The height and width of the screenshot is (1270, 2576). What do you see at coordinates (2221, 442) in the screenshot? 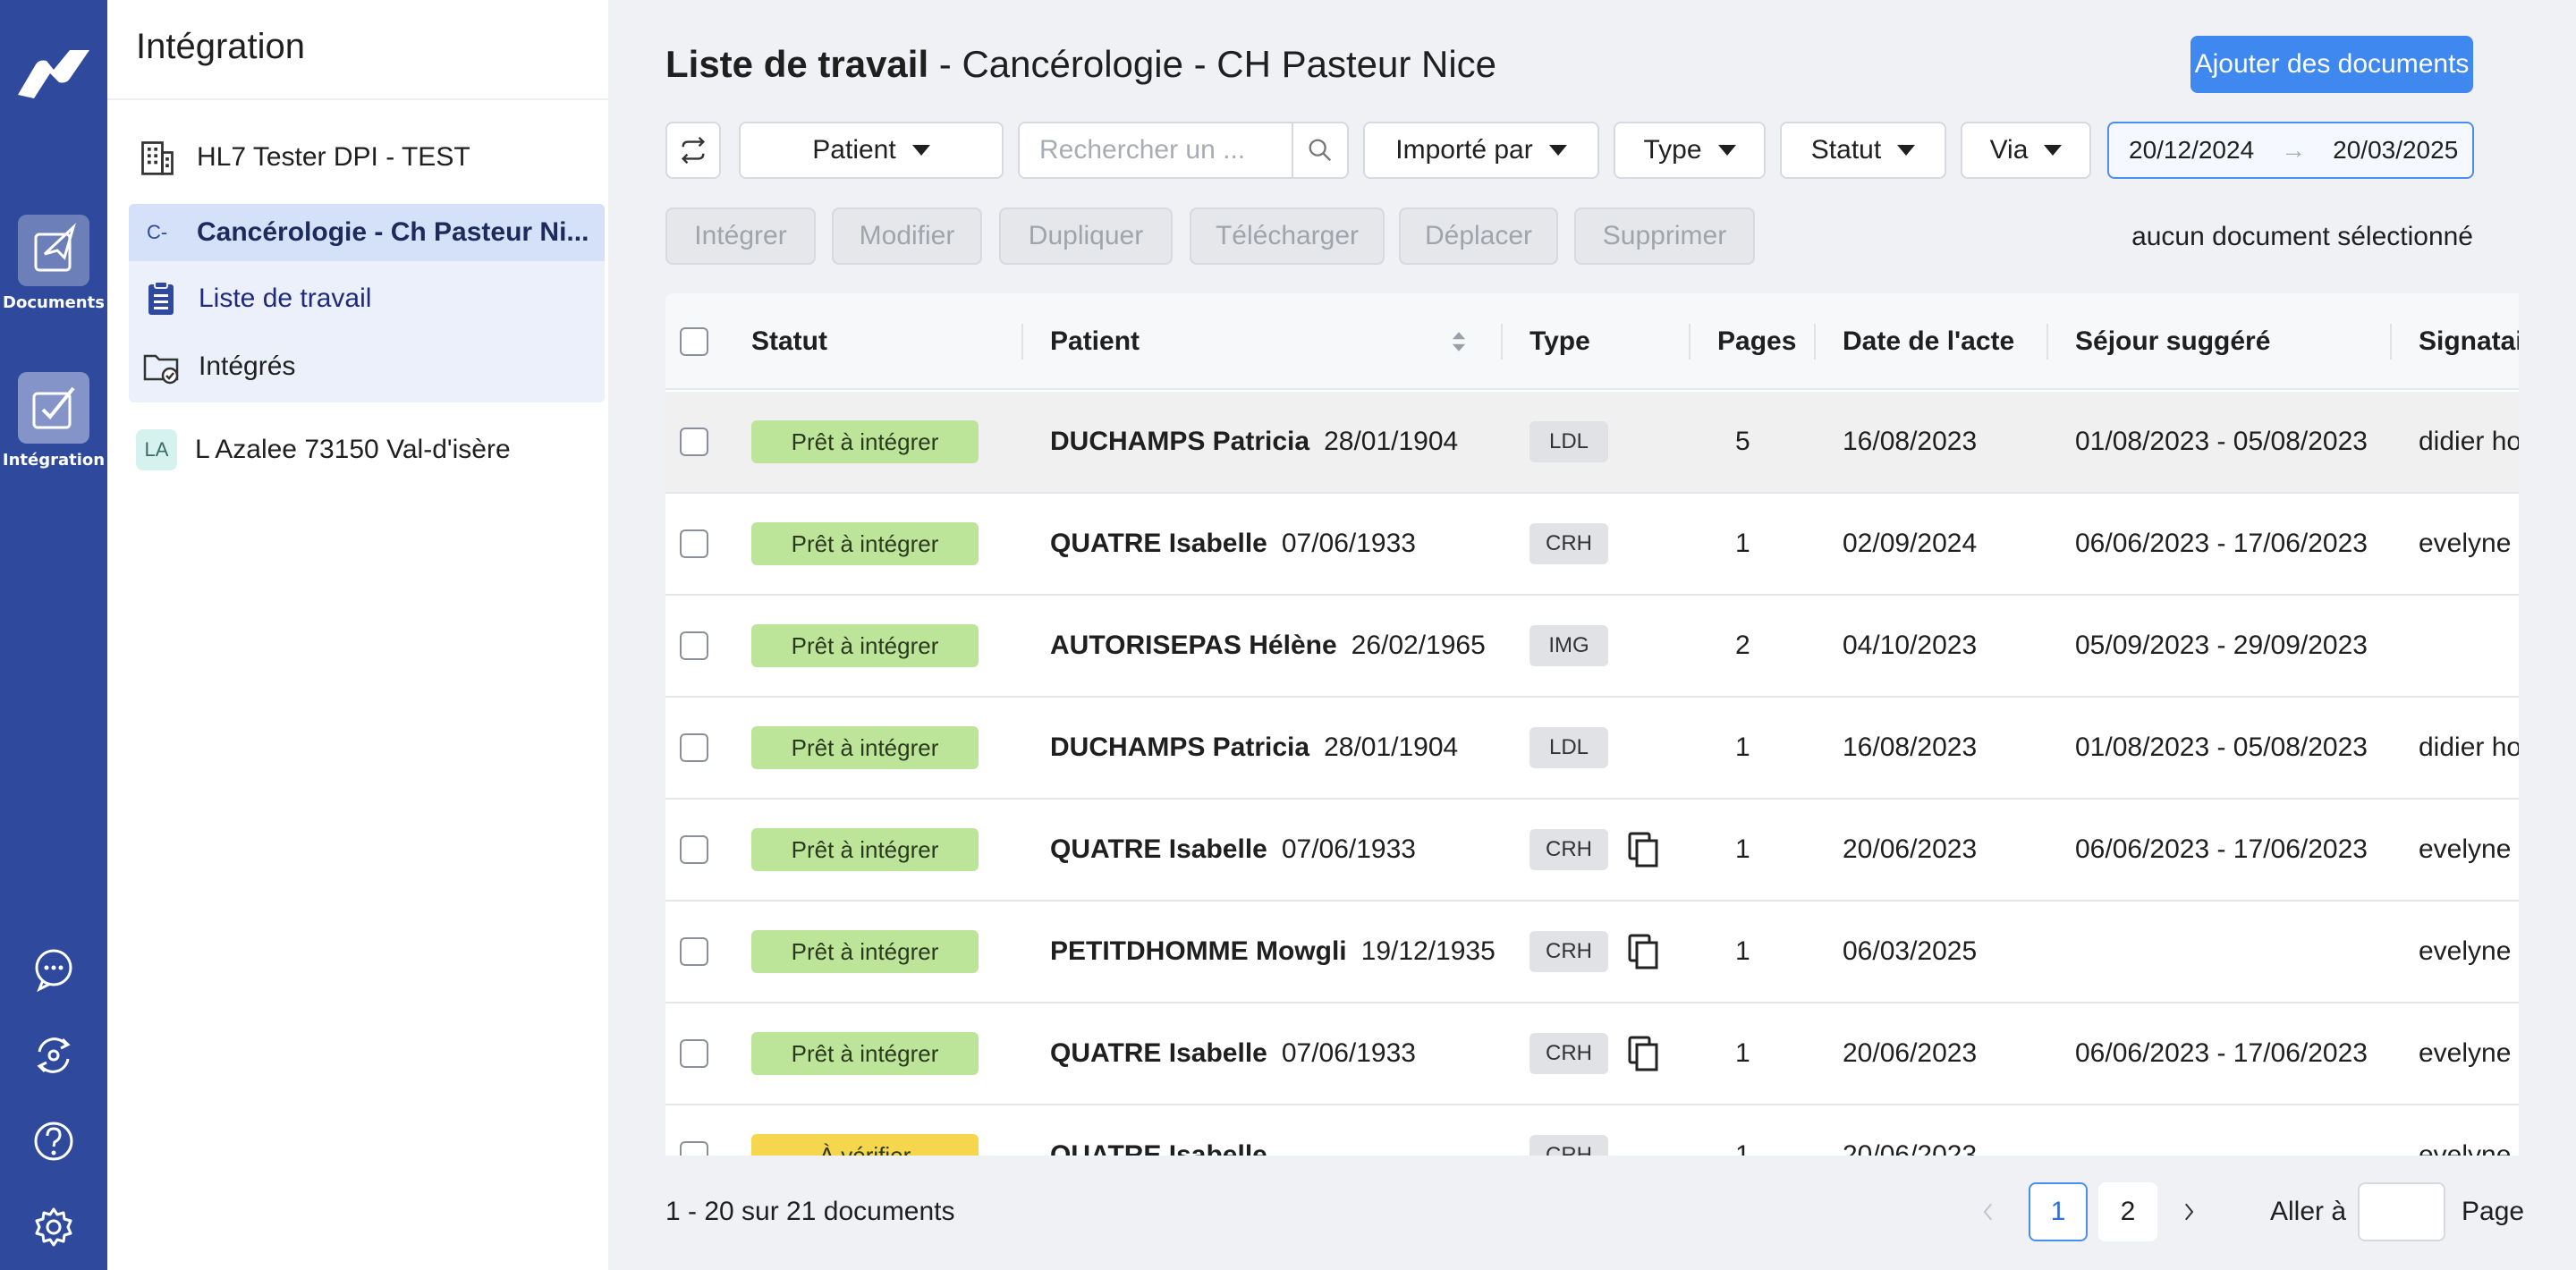
I see `stay-cell: 01/08/2023 - 05/08/2023` at bounding box center [2221, 442].